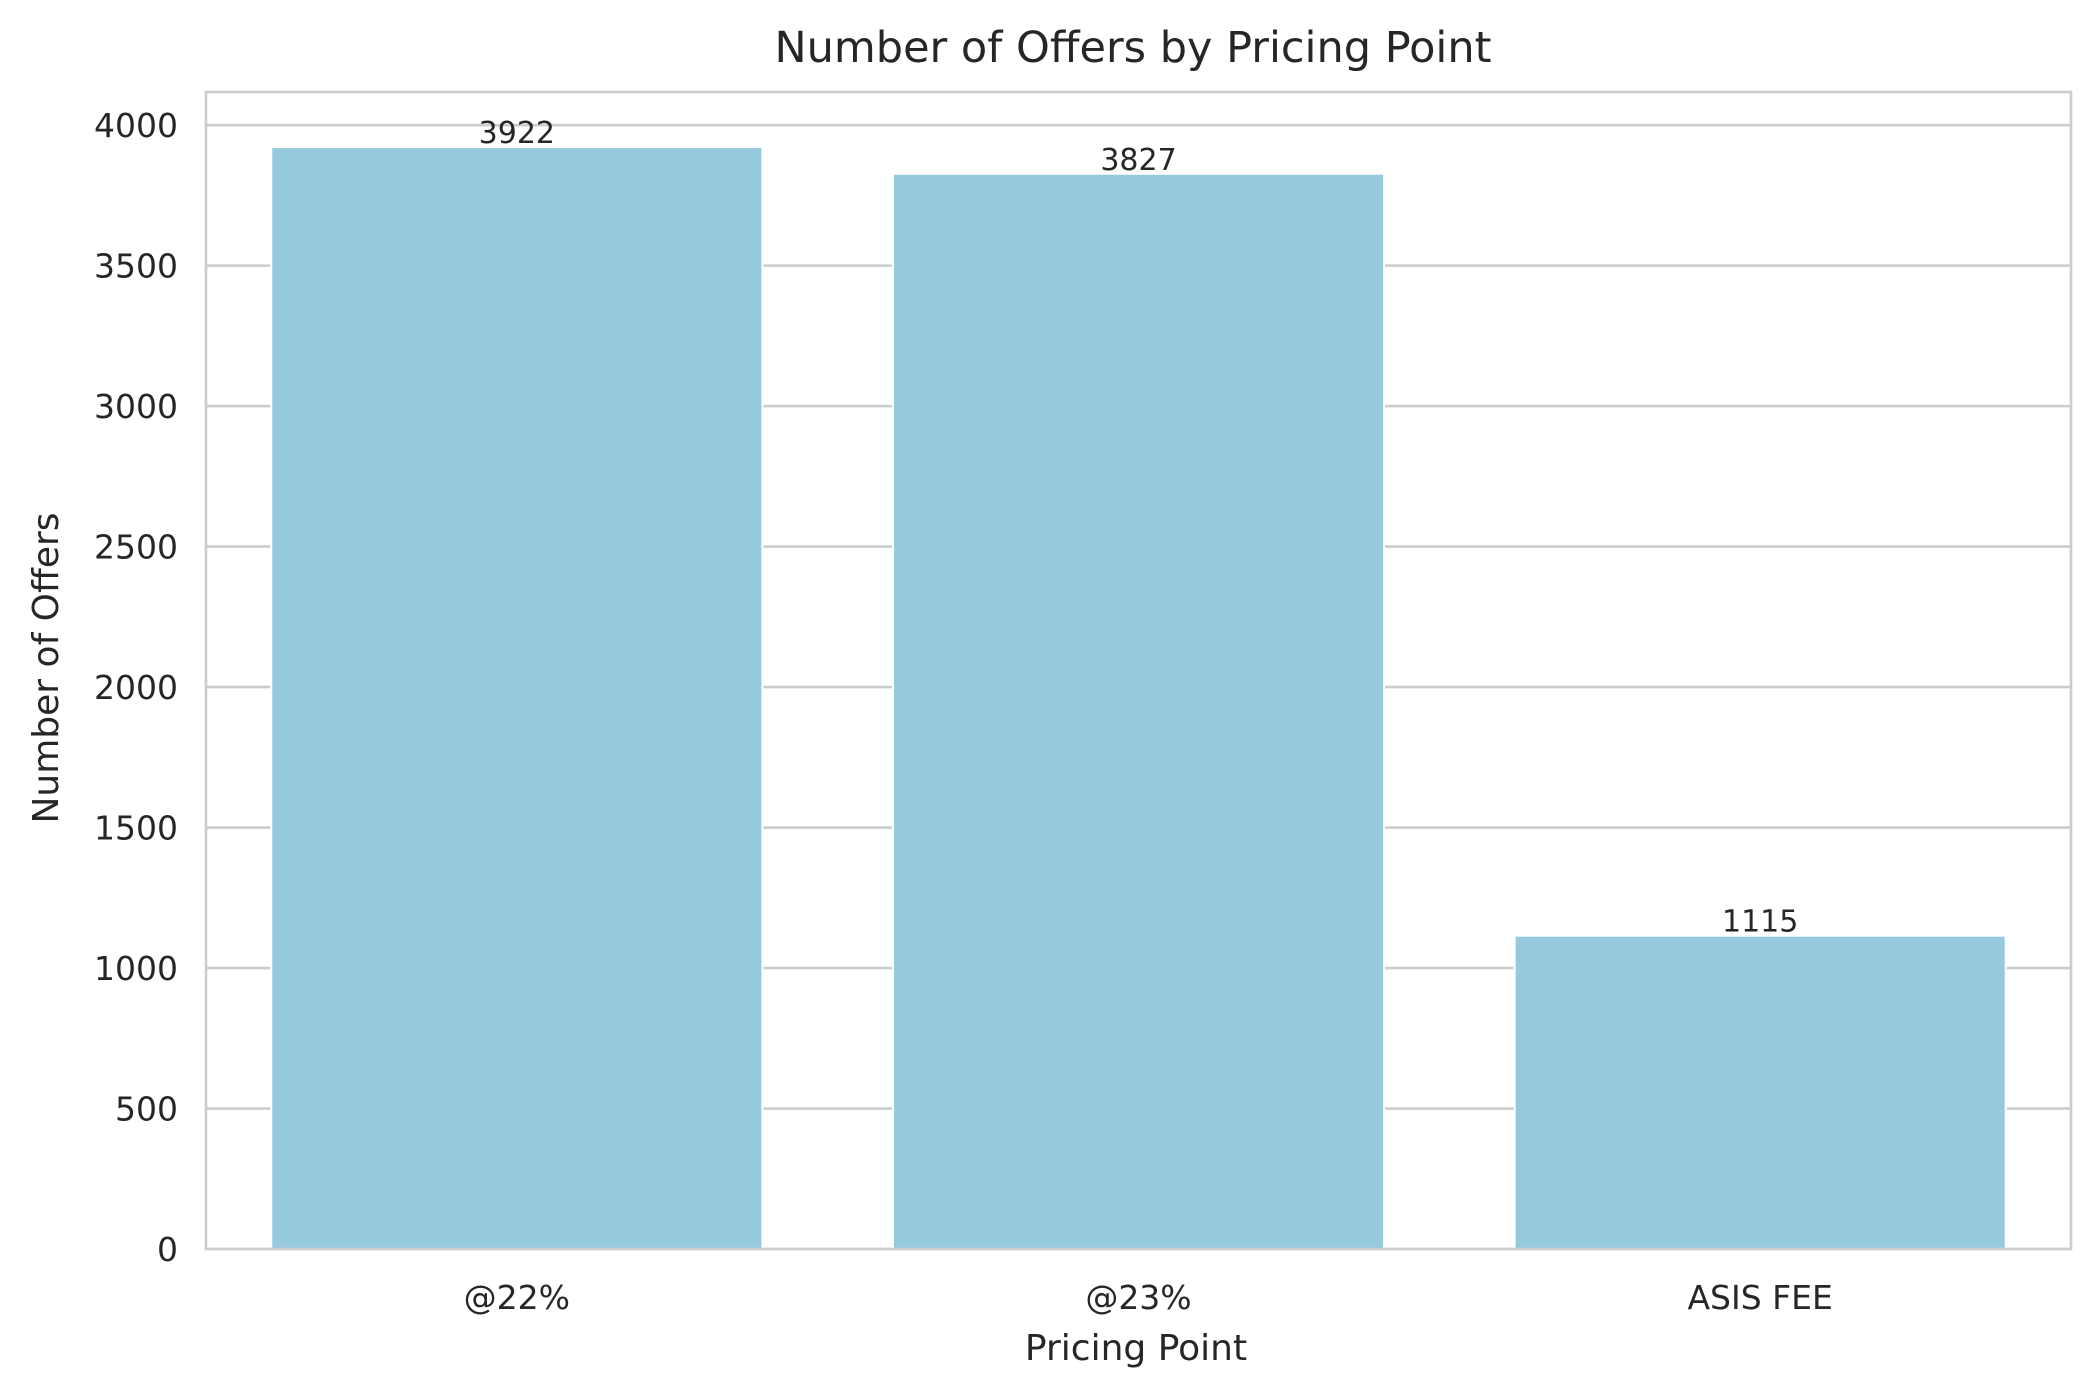  Describe the element at coordinates (517, 1297) in the screenshot. I see `x-tick-label: @22%` at that location.